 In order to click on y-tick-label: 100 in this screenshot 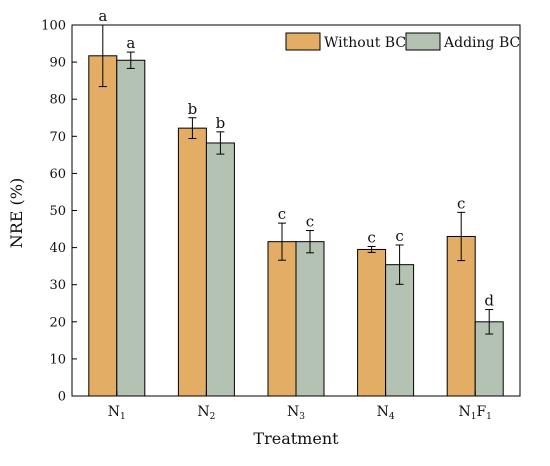, I will do `click(53, 26)`.